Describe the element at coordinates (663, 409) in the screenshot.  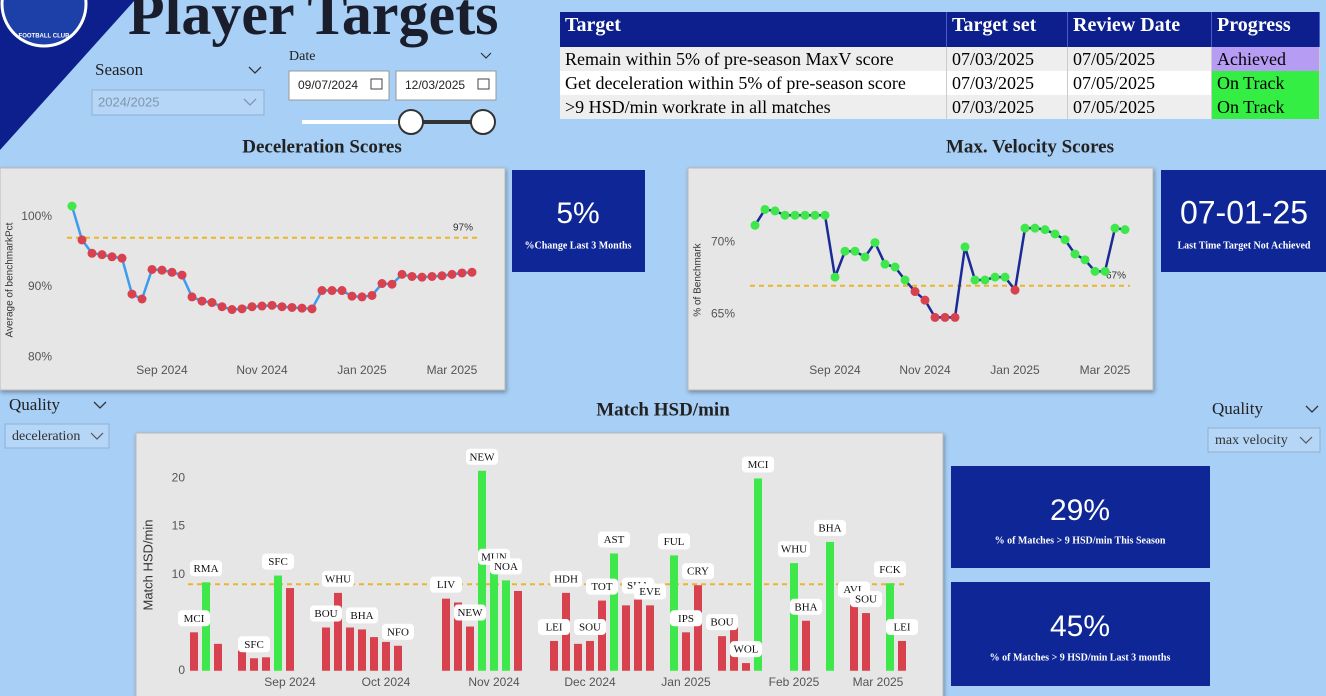
I see `chart-title: Match HSD/min` at that location.